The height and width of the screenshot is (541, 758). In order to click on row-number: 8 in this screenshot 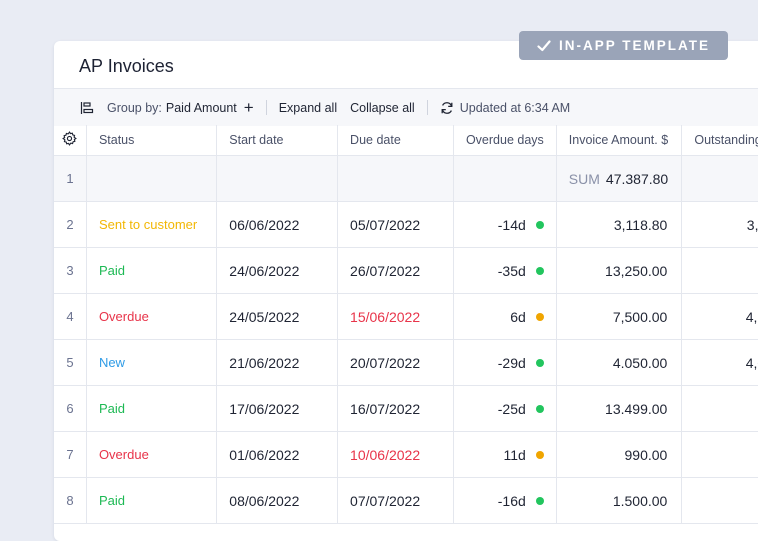, I will do `click(70, 500)`.